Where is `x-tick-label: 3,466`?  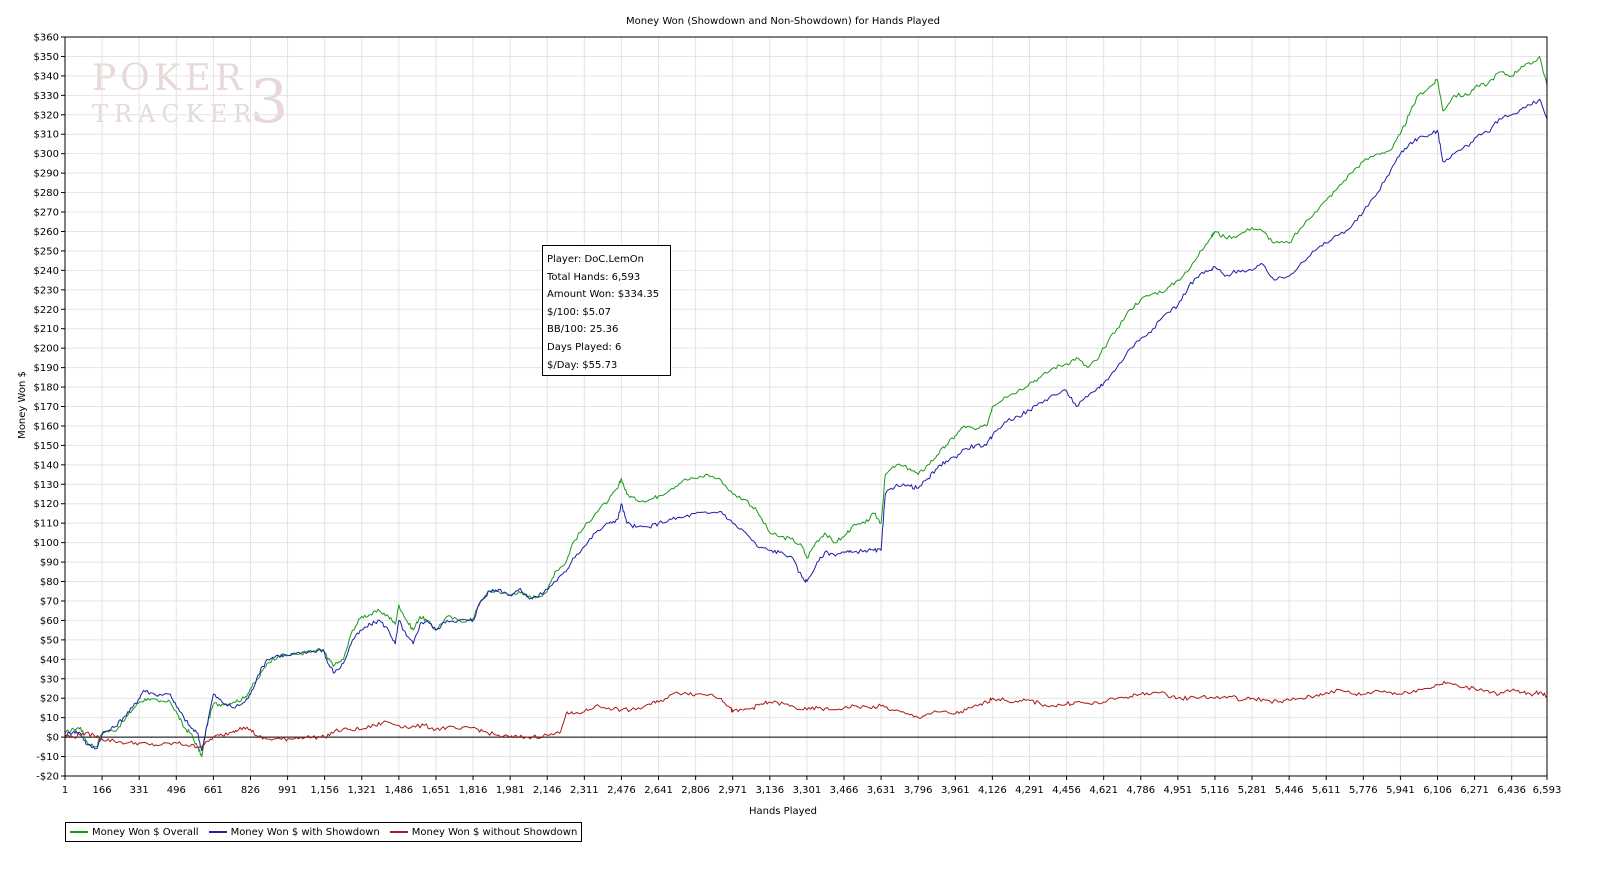 x-tick-label: 3,466 is located at coordinates (844, 790).